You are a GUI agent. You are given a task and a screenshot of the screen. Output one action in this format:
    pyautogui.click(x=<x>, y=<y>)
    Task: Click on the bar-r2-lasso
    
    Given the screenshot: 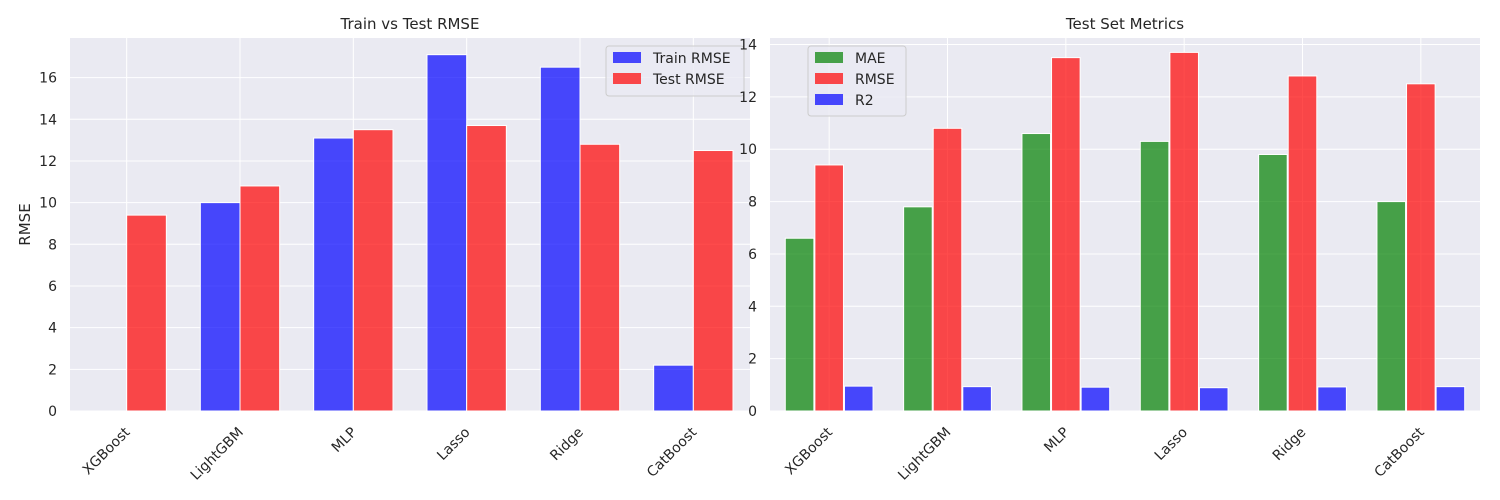 What is the action you would take?
    pyautogui.click(x=1213, y=399)
    